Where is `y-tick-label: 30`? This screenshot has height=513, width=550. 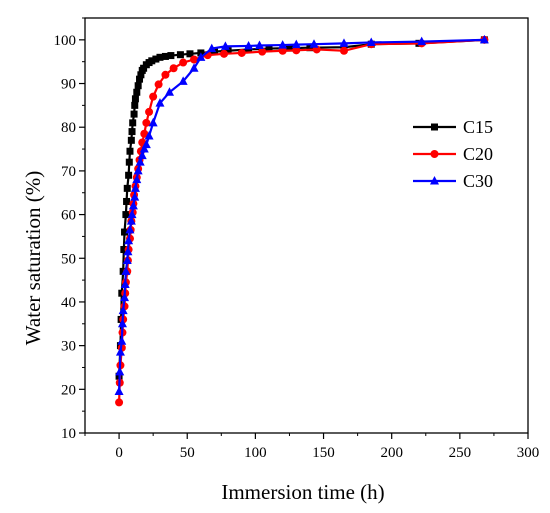 y-tick-label: 30 is located at coordinates (68, 347).